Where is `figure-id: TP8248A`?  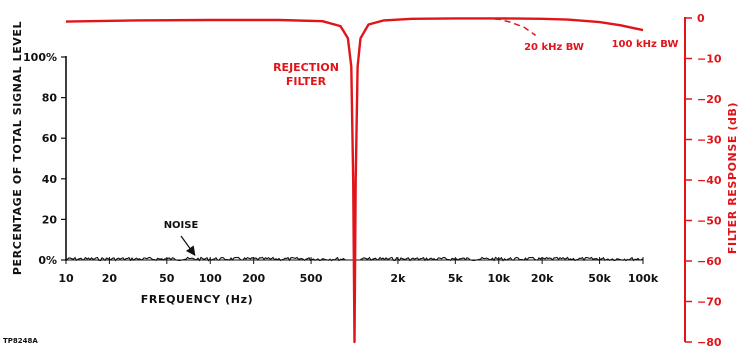
figure-id: TP8248A is located at coordinates (20, 341).